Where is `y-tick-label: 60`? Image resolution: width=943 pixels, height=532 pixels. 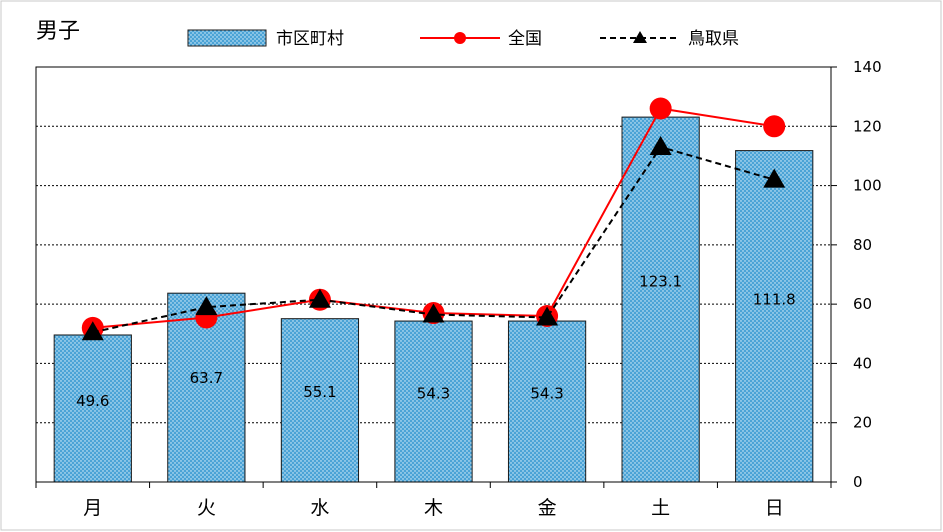 y-tick-label: 60 is located at coordinates (862, 304).